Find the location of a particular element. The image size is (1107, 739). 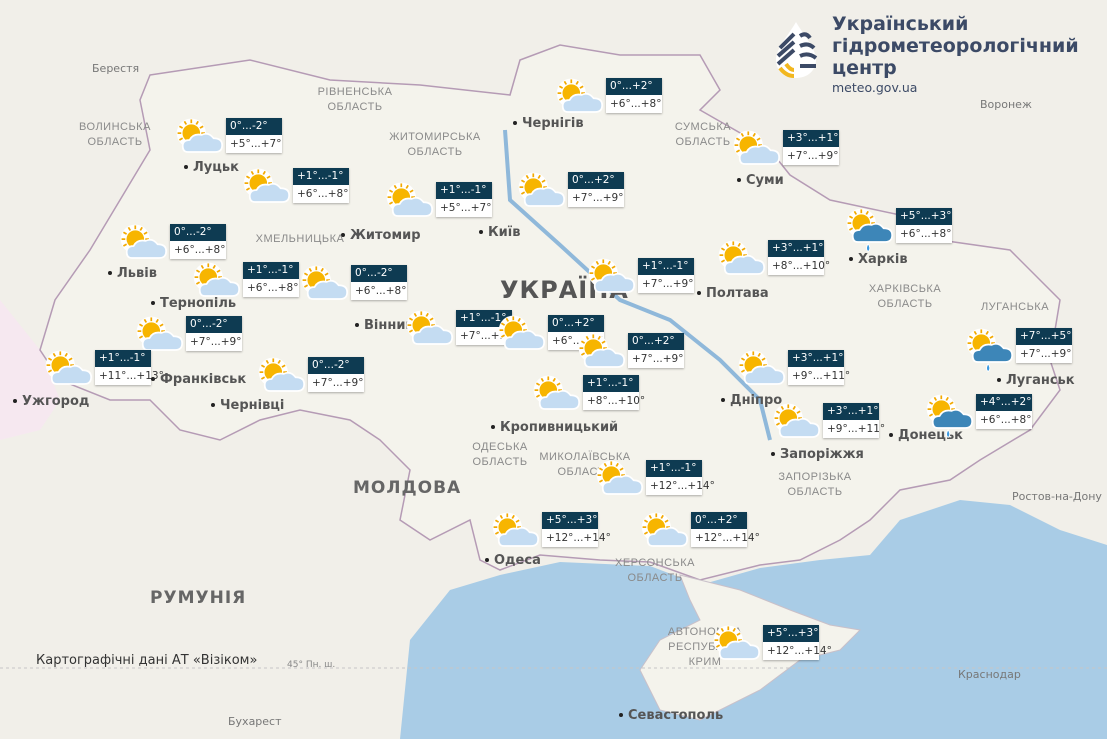

city-label: Ужгород is located at coordinates (51, 401).